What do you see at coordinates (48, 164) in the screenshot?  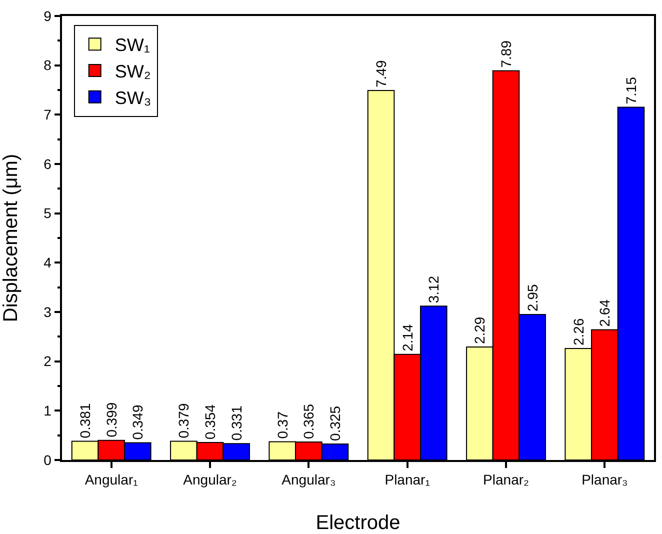 I see `y-tick-label: 6` at bounding box center [48, 164].